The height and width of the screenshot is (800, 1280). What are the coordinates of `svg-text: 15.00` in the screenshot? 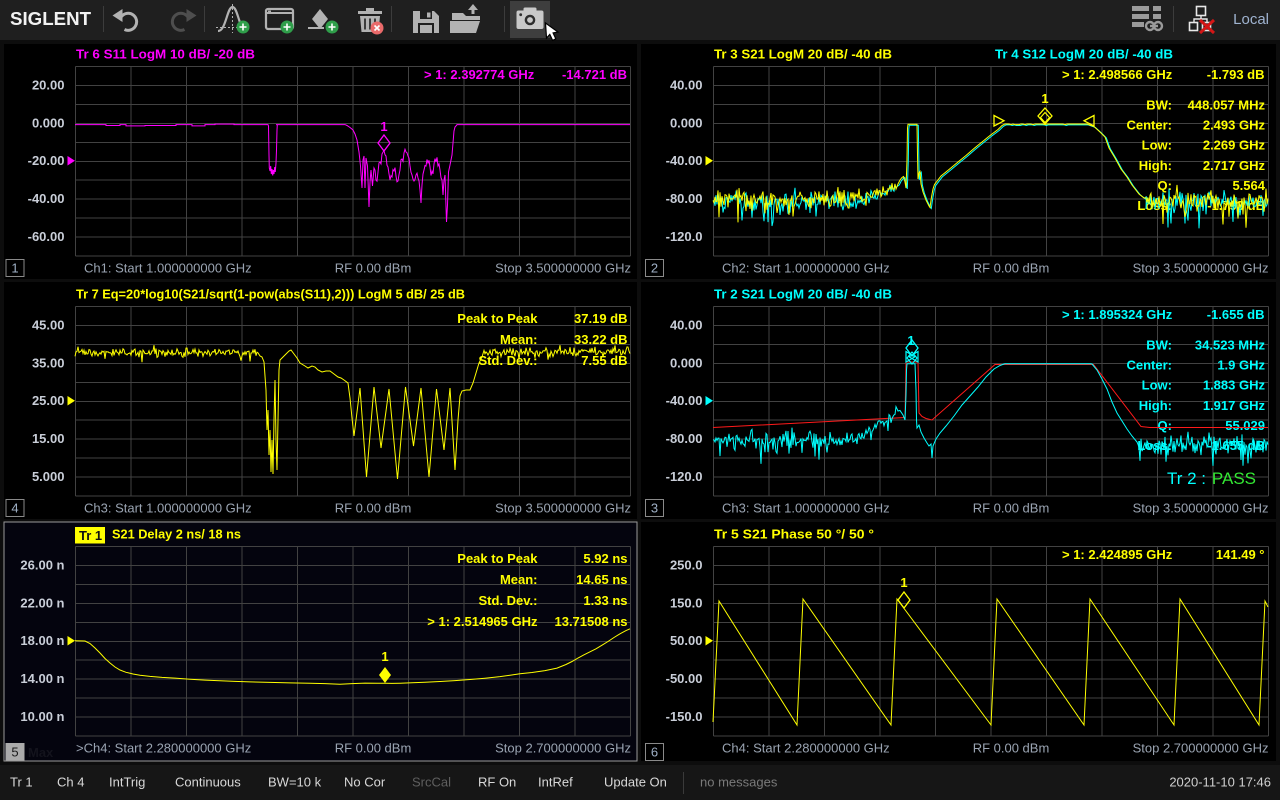 It's located at (48, 438).